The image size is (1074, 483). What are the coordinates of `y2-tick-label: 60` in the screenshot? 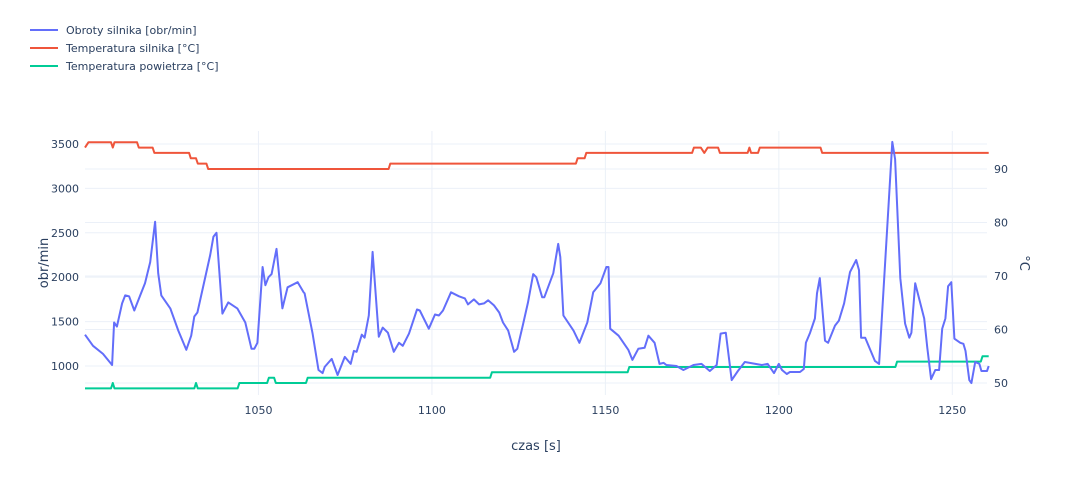 It's located at (1001, 330).